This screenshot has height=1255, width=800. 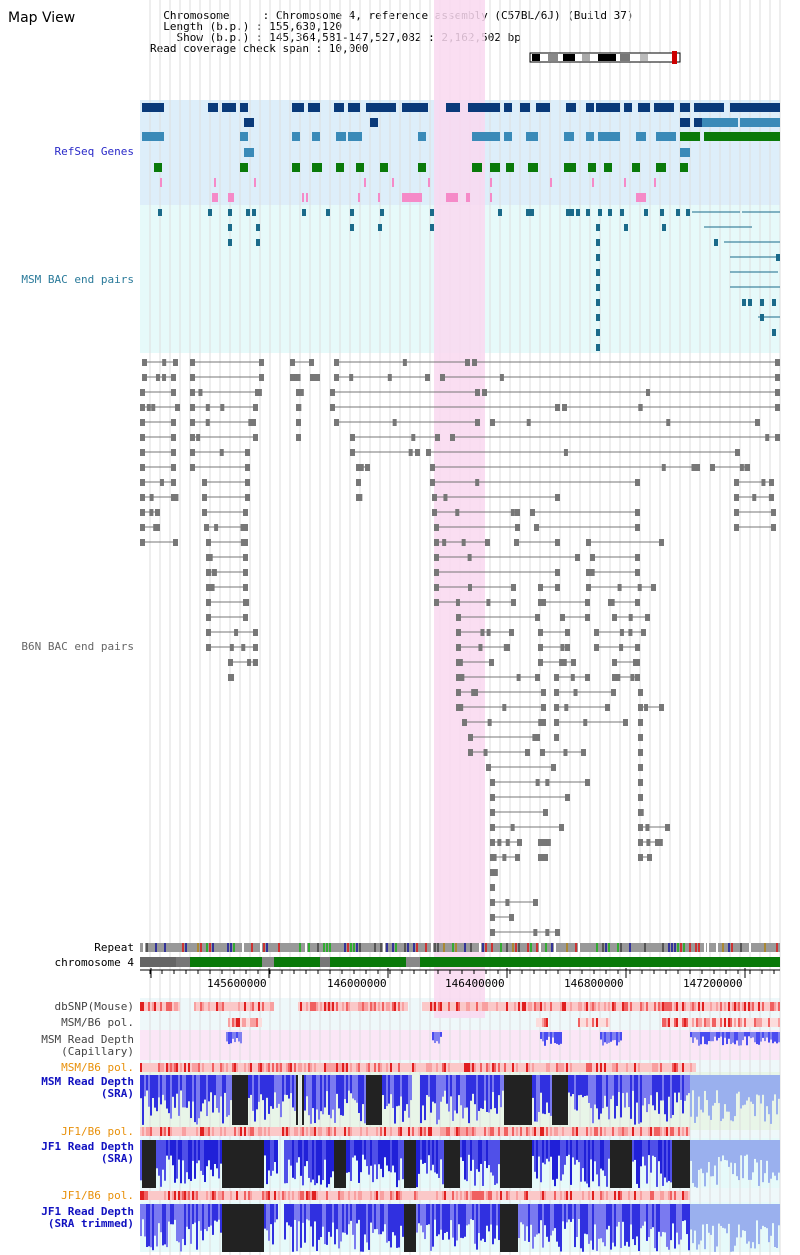 What do you see at coordinates (598, 332) in the screenshot?
I see `msm-bac-end-marker` at bounding box center [598, 332].